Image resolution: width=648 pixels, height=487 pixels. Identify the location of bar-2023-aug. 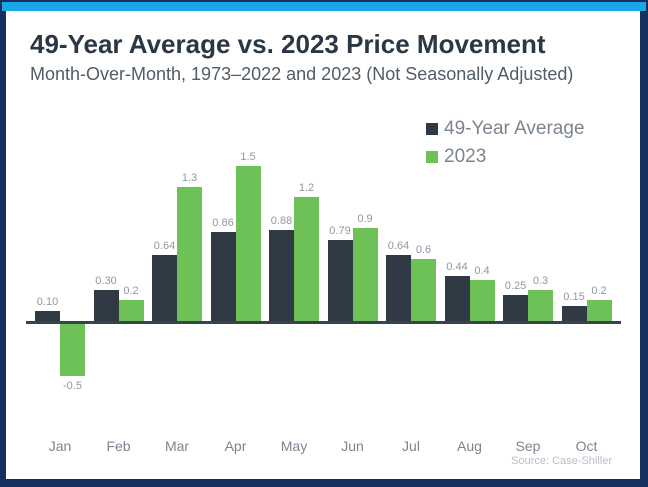
(482, 300).